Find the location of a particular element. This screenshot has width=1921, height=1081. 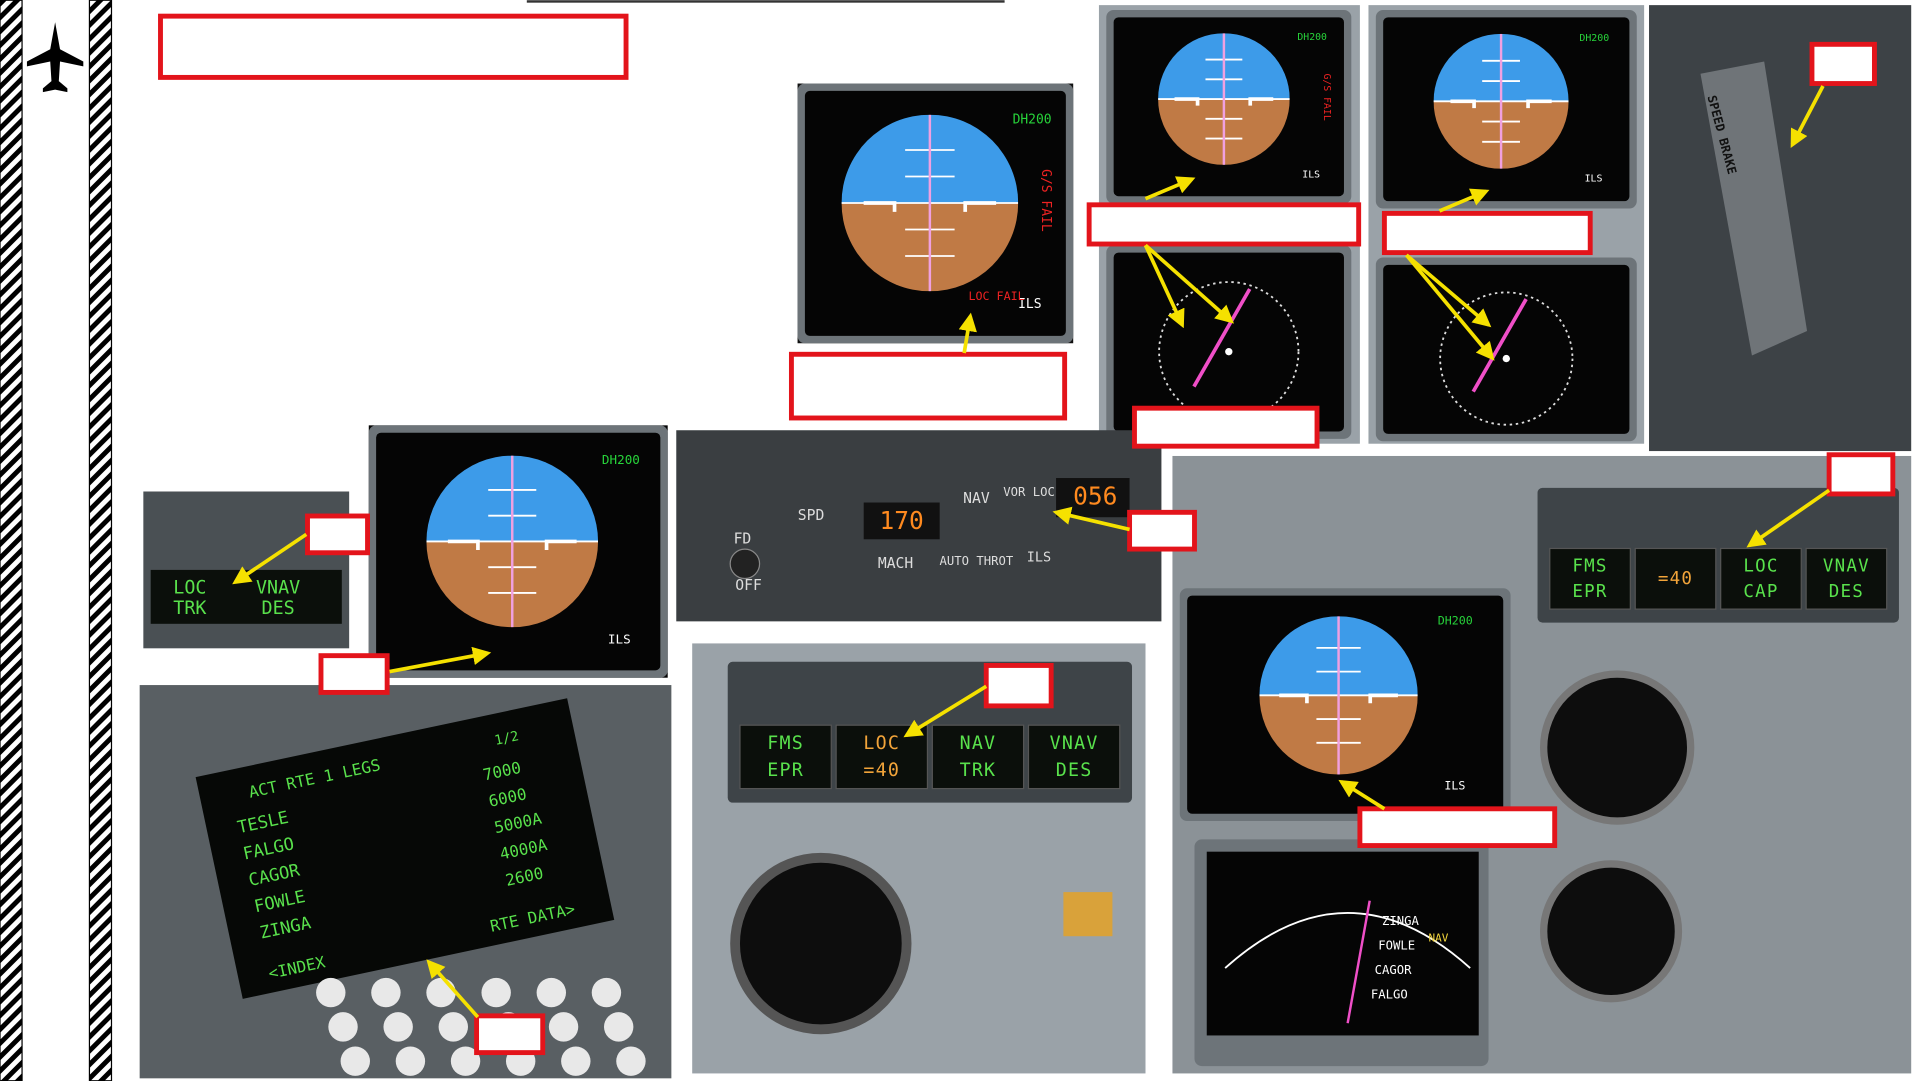

top-edge is located at coordinates (765, 1).